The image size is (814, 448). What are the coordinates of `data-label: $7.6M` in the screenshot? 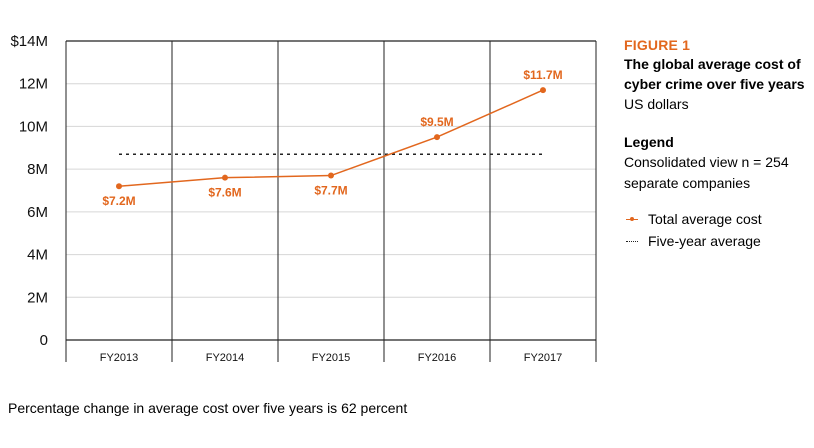 It's located at (224, 193).